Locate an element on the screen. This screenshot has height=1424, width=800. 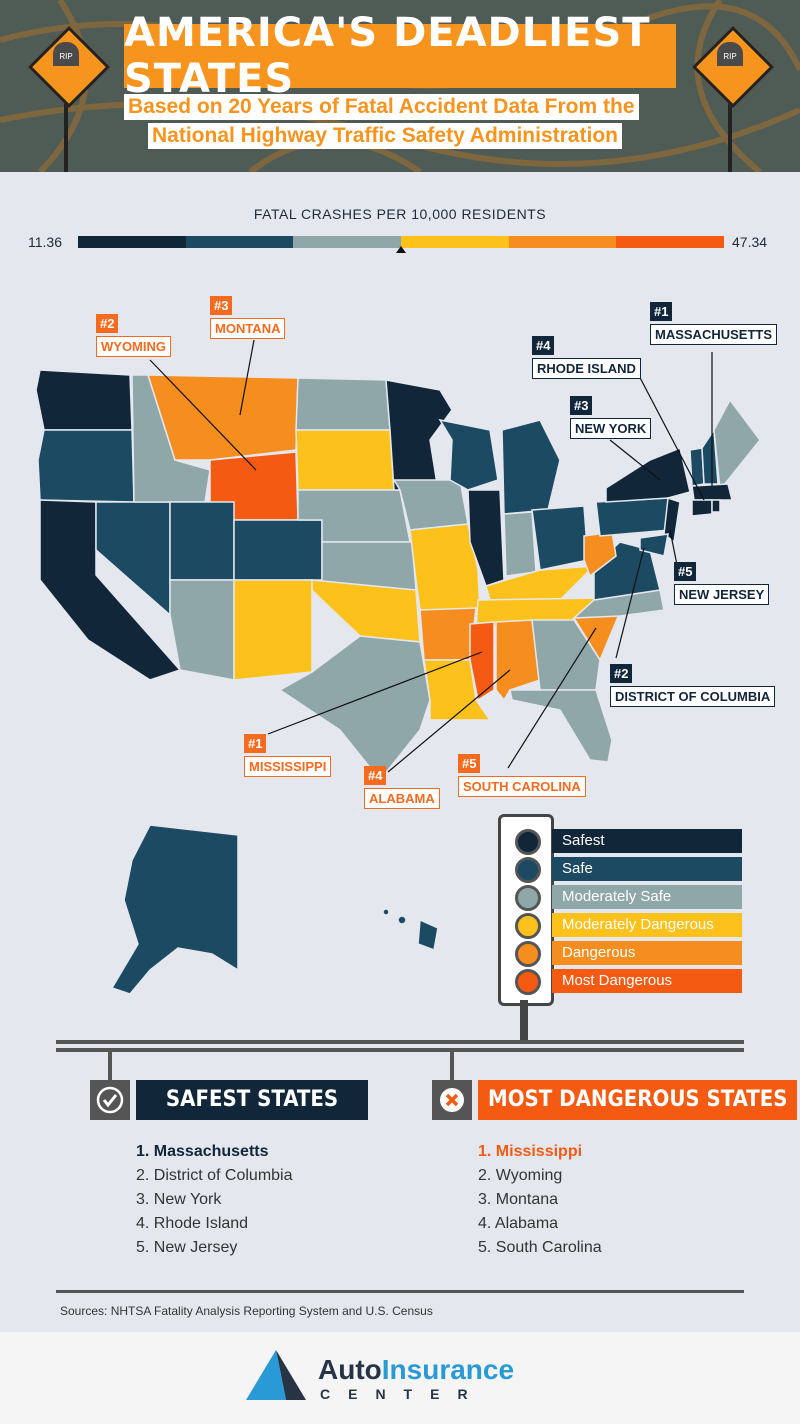
callout-new-jersey: #5 NEW JERSEY is located at coordinates (722, 583).